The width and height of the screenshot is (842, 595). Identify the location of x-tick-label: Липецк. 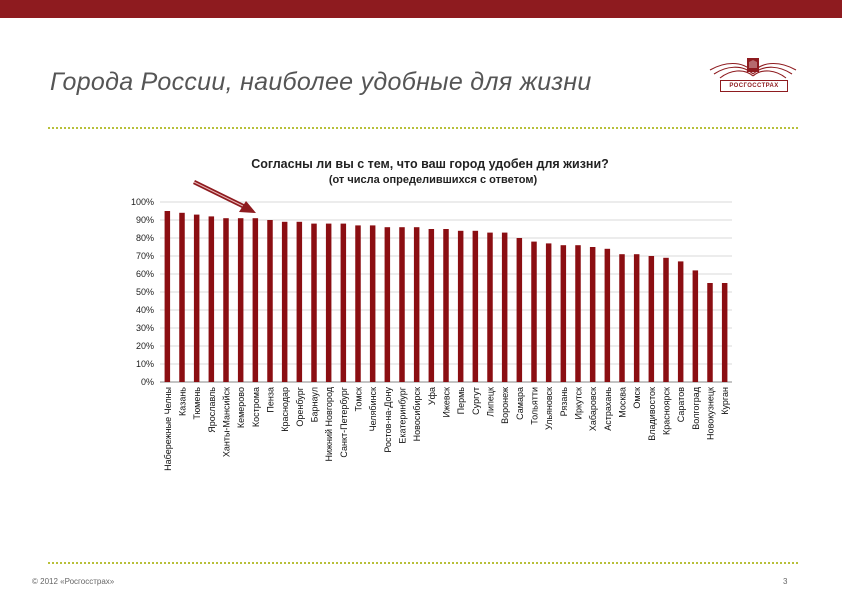
(491, 402).